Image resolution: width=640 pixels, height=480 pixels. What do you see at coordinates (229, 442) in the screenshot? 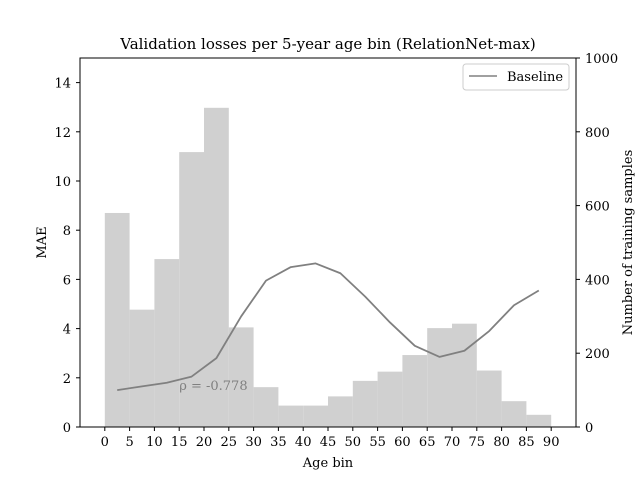
I see `x-tick-label: 25` at bounding box center [229, 442].